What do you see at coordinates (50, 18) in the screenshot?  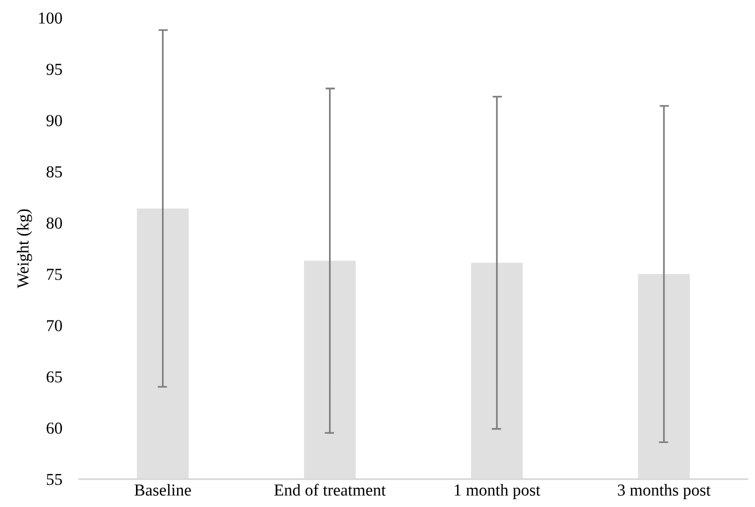 I see `y-tick-label: 100` at bounding box center [50, 18].